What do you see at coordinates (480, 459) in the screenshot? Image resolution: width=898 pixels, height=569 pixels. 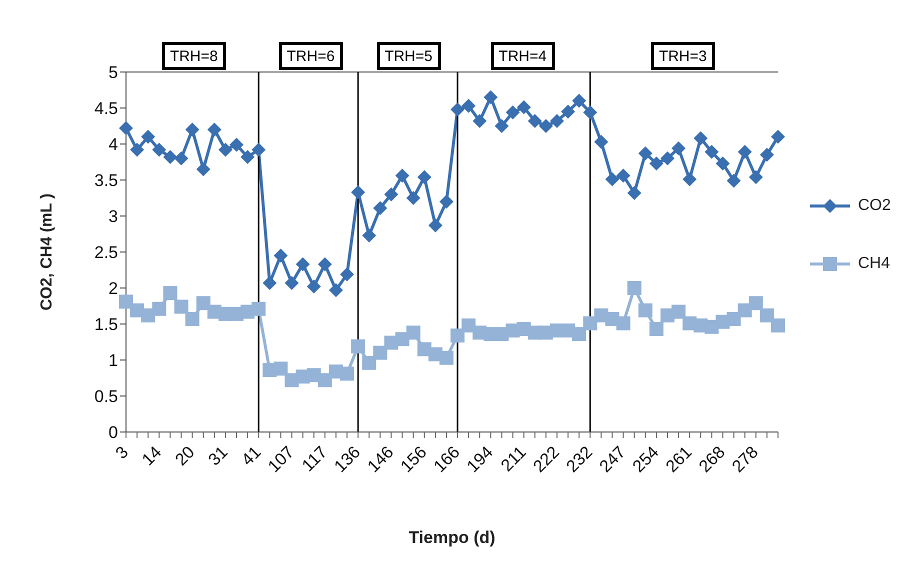 I see `x-tick-label: 194` at bounding box center [480, 459].